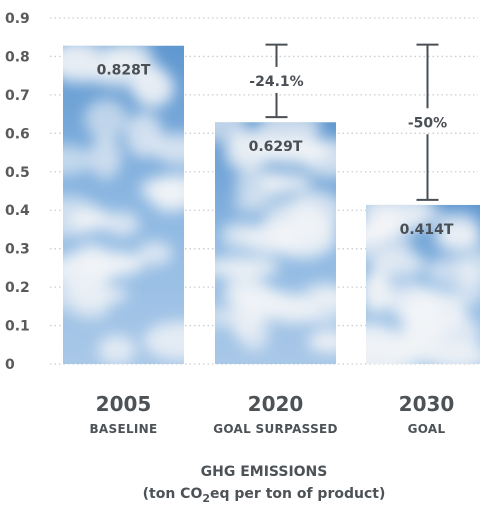  What do you see at coordinates (17, 96) in the screenshot?
I see `y-tick-label: 0.7` at bounding box center [17, 96].